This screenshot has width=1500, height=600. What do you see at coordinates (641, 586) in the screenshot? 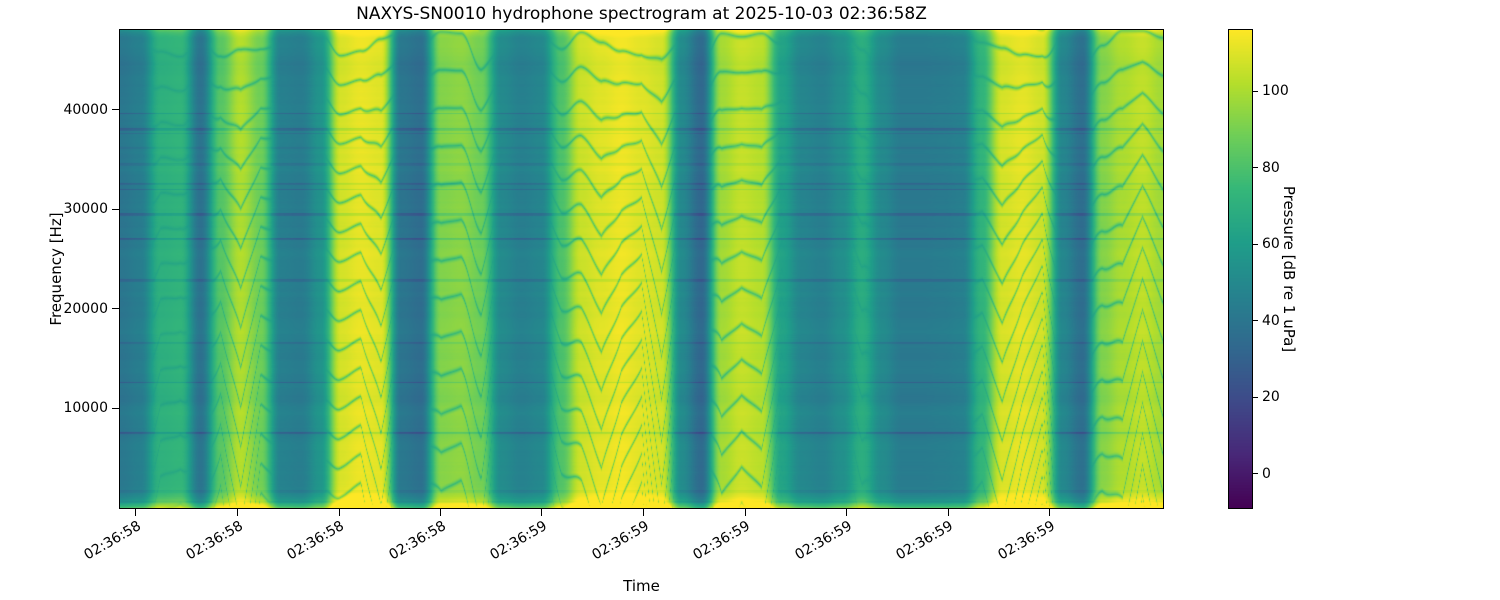
I see `x-axis-label: Time` at bounding box center [641, 586].